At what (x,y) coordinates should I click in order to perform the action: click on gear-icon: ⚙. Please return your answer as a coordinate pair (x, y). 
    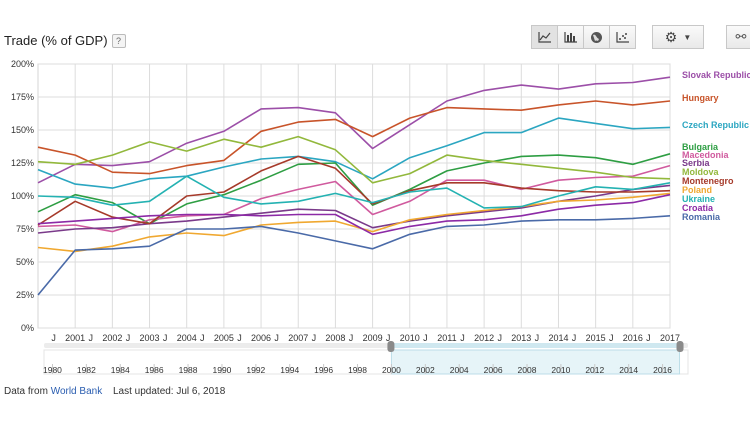
    Looking at the image, I should click on (671, 36).